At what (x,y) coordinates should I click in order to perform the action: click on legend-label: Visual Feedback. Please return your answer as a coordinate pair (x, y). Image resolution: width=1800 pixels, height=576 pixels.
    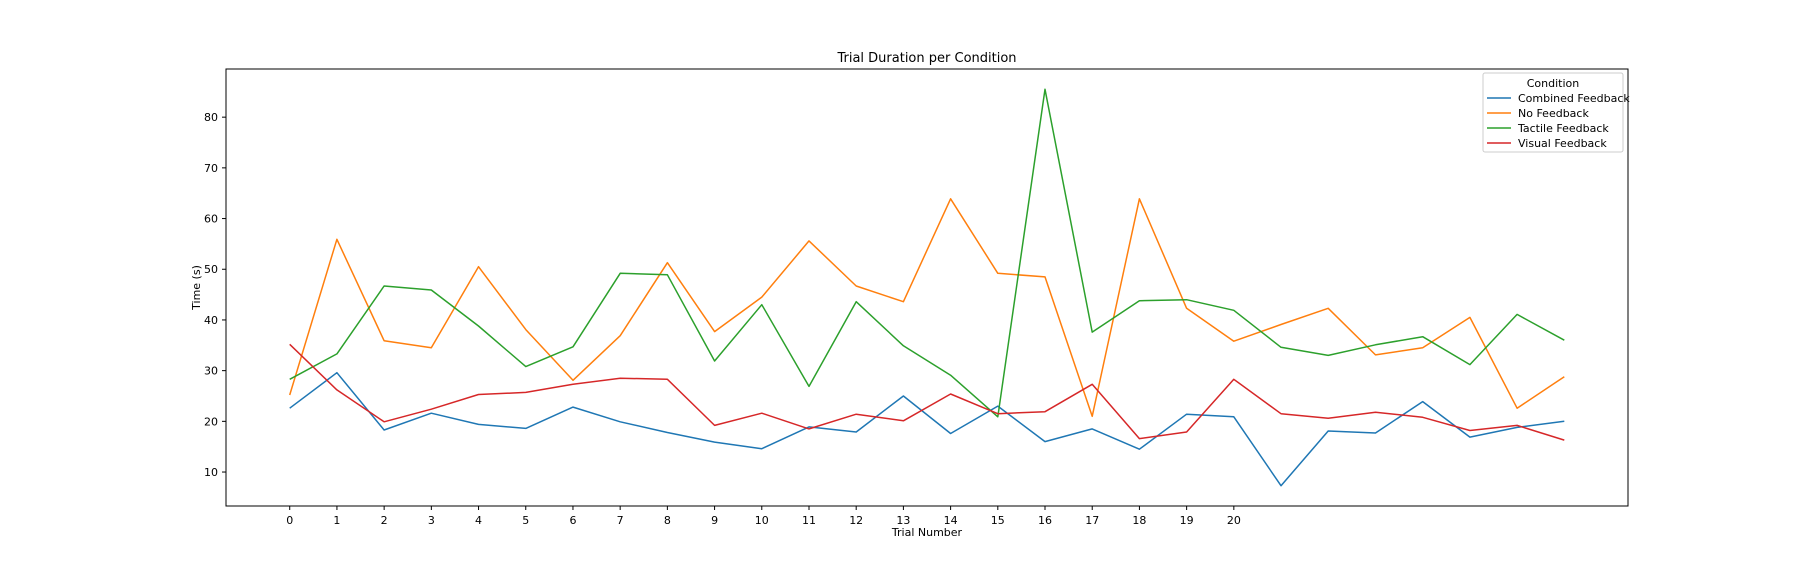
    Looking at the image, I should click on (1562, 143).